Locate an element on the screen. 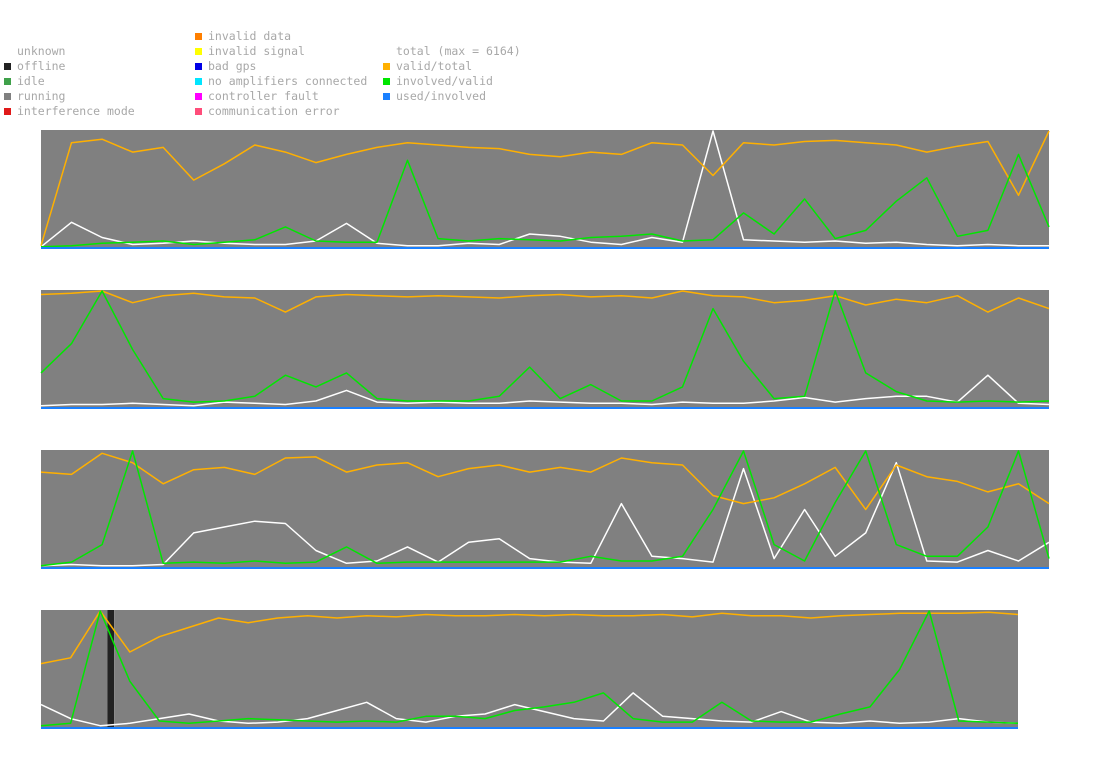 The height and width of the screenshot is (764, 1095). state-band-offline is located at coordinates (111, 669).